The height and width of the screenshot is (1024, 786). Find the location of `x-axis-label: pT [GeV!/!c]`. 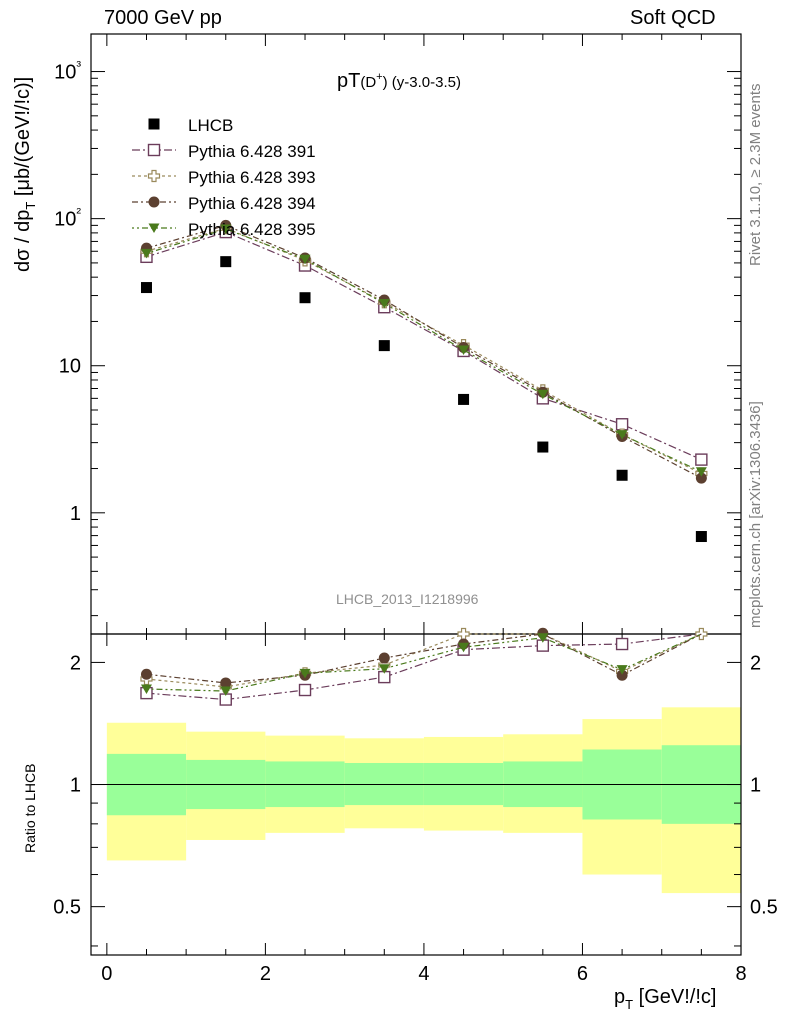

x-axis-label: pT [GeV!/!c] is located at coordinates (665, 999).